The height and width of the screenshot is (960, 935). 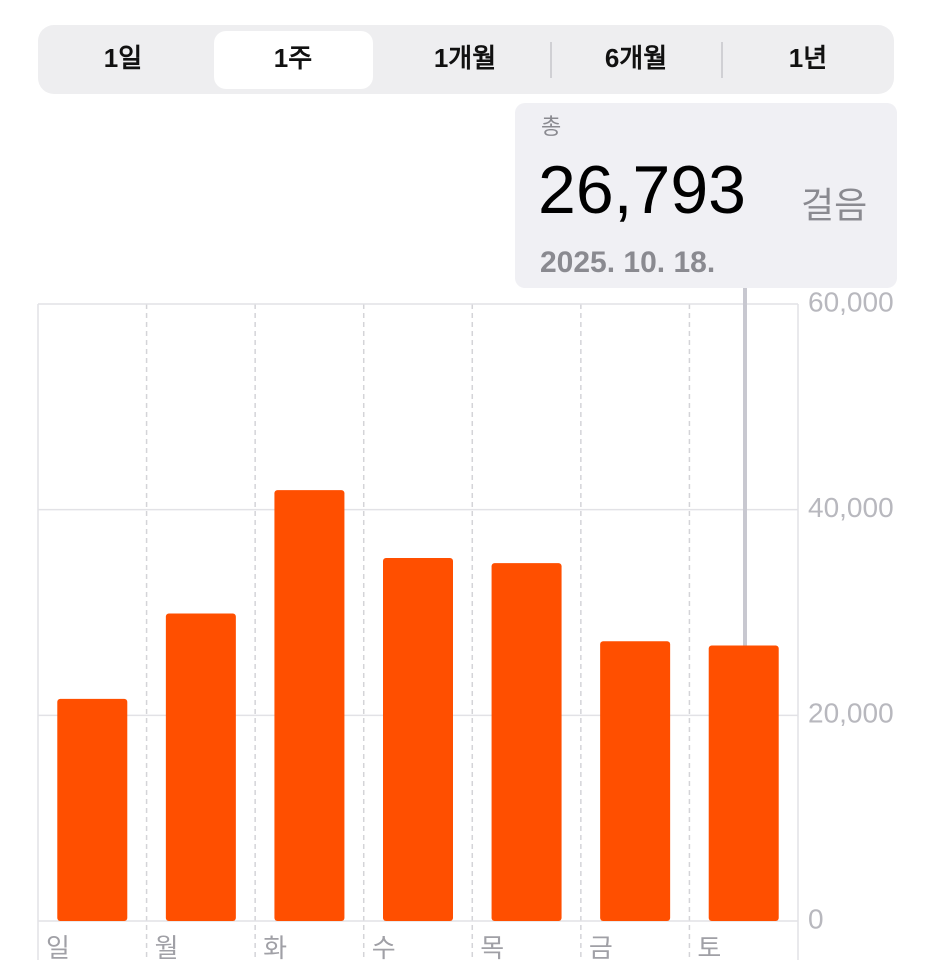 I want to click on x-tick-label: 일, so click(x=58, y=946).